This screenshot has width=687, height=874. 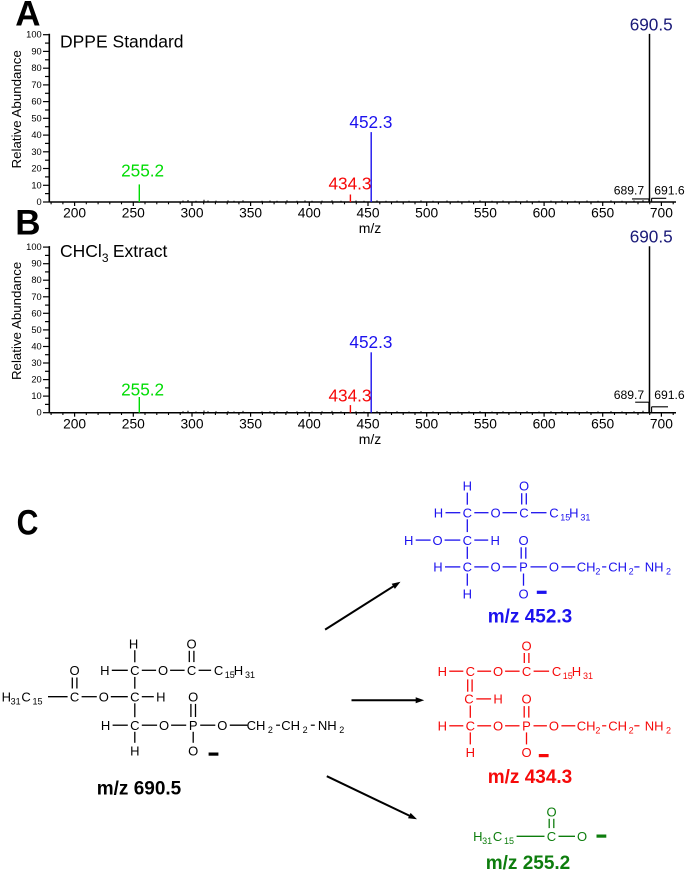 What do you see at coordinates (602, 423) in the screenshot?
I see `svg-text: 650` at bounding box center [602, 423].